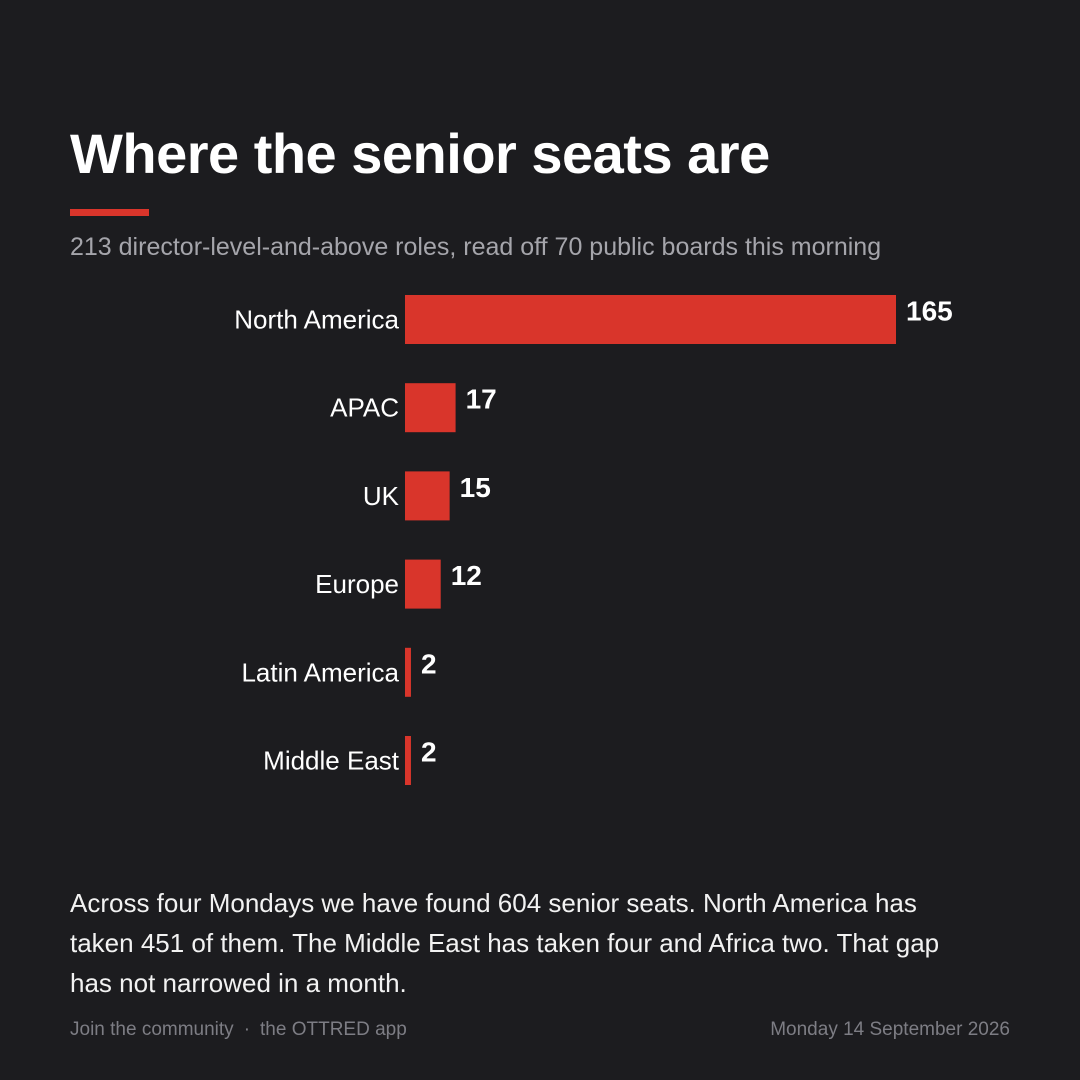 Image resolution: width=1080 pixels, height=1080 pixels. I want to click on data-label: 17, so click(481, 399).